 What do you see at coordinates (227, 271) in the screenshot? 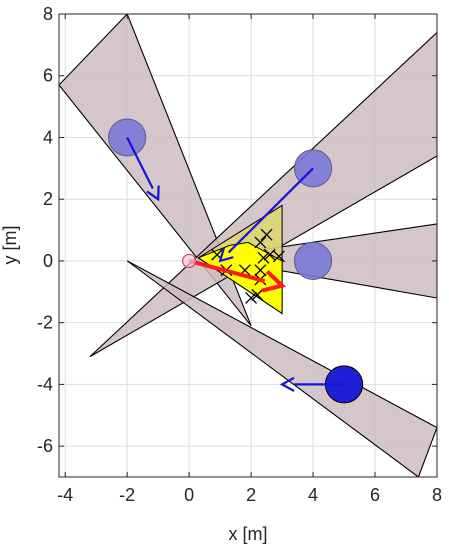
I see `robot-velocity-arrow-shaft` at bounding box center [227, 271].